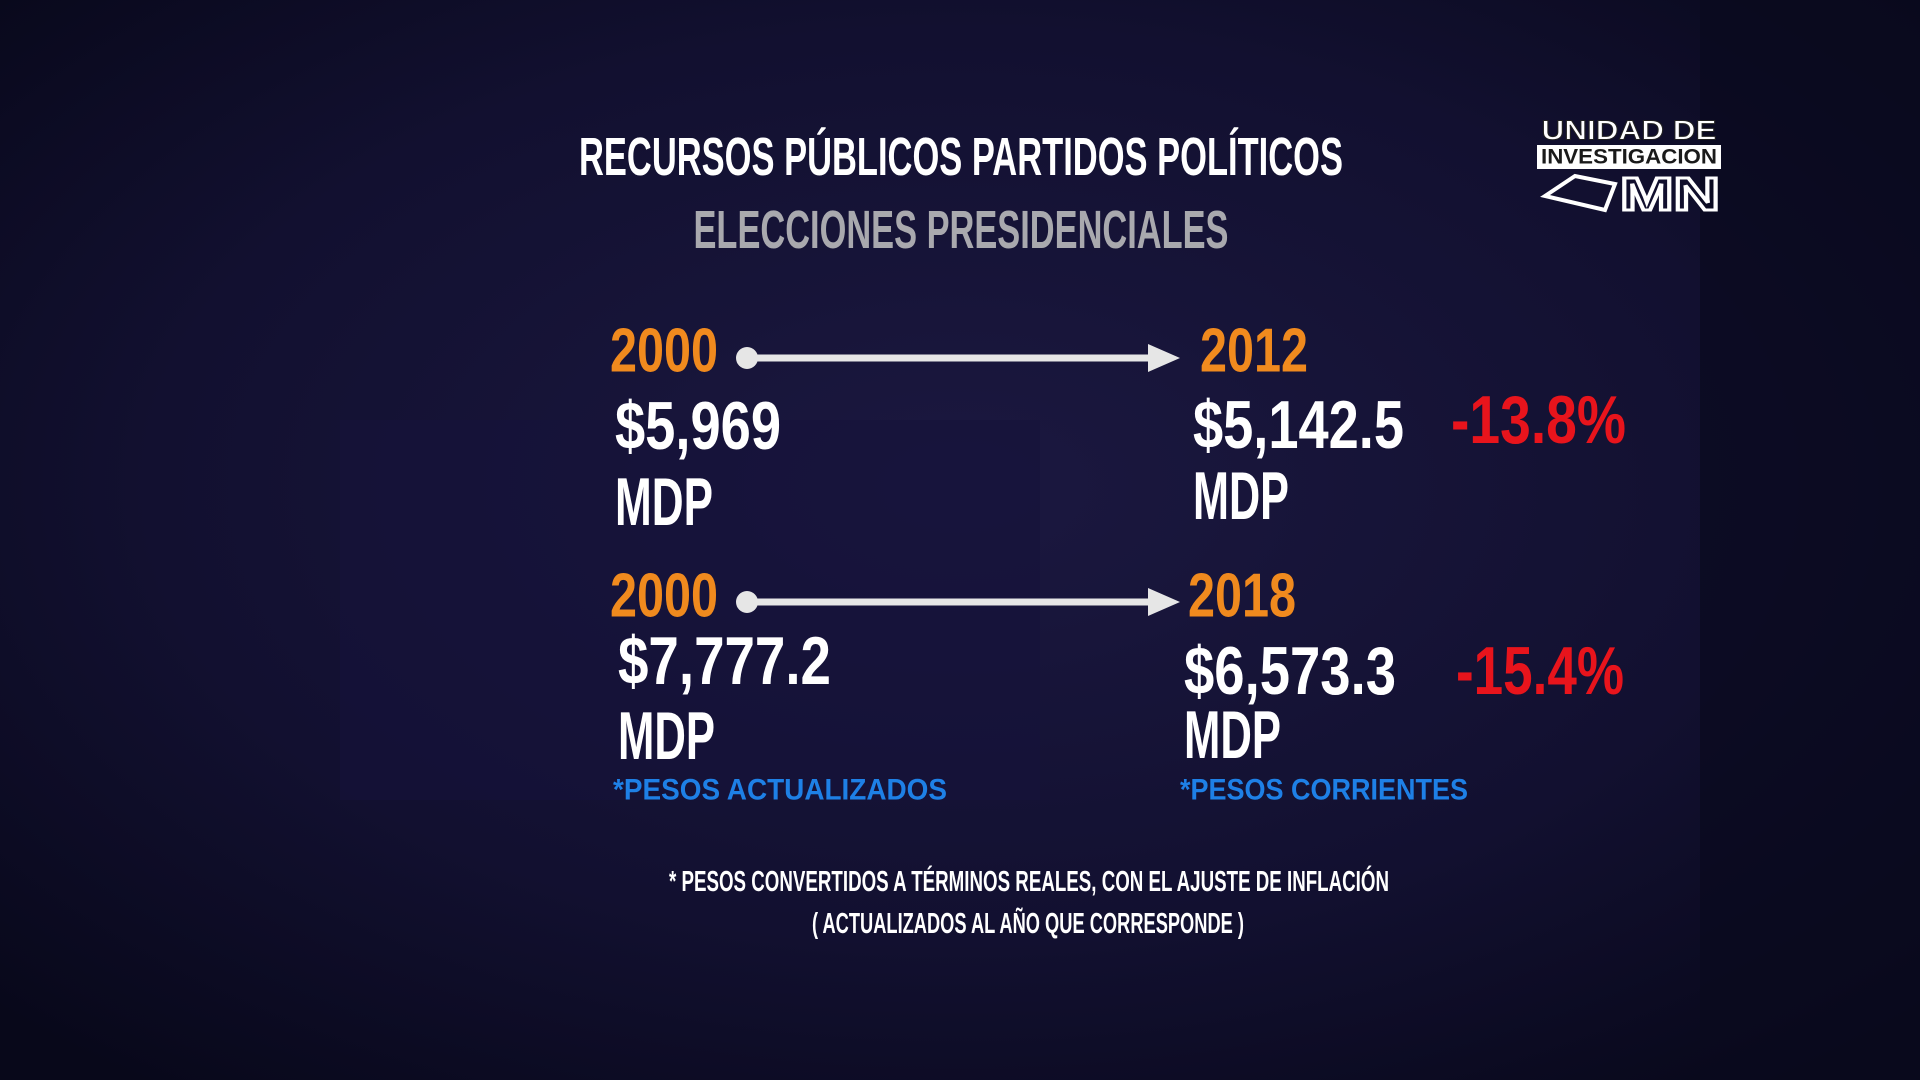 This screenshot has width=1920, height=1080. I want to click on logo-text: INVESTIGACION, so click(1629, 157).